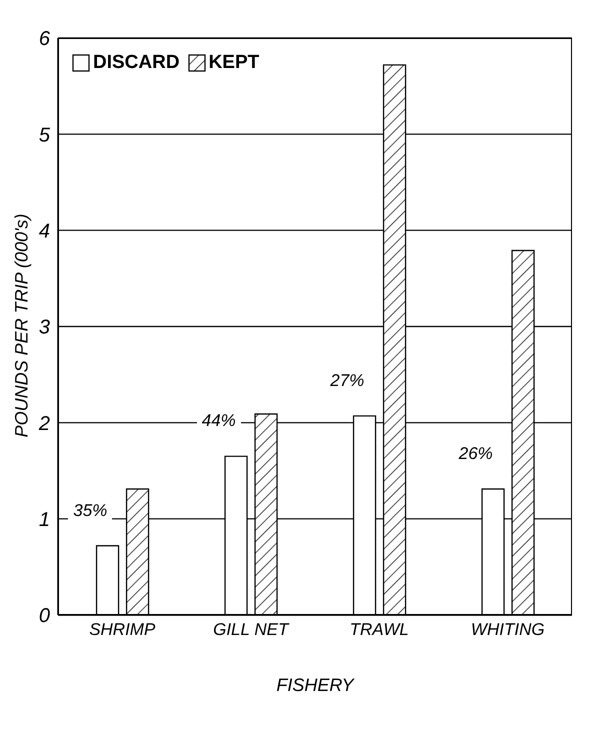 This screenshot has height=733, width=600. What do you see at coordinates (218, 421) in the screenshot?
I see `annotation: 44%` at bounding box center [218, 421].